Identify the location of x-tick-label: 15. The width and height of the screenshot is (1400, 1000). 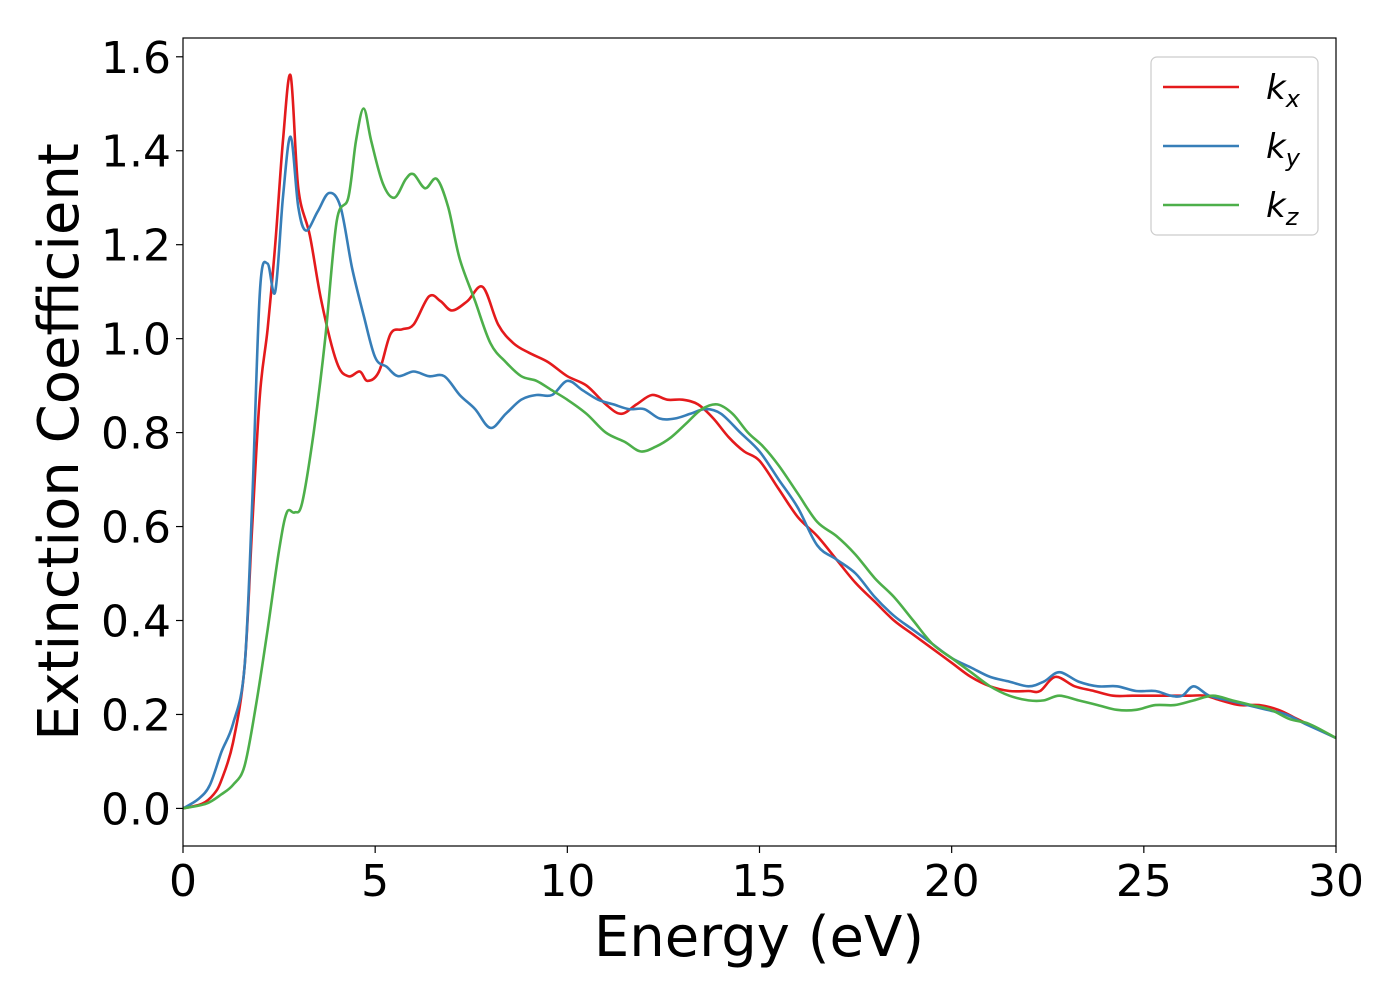
(760, 881).